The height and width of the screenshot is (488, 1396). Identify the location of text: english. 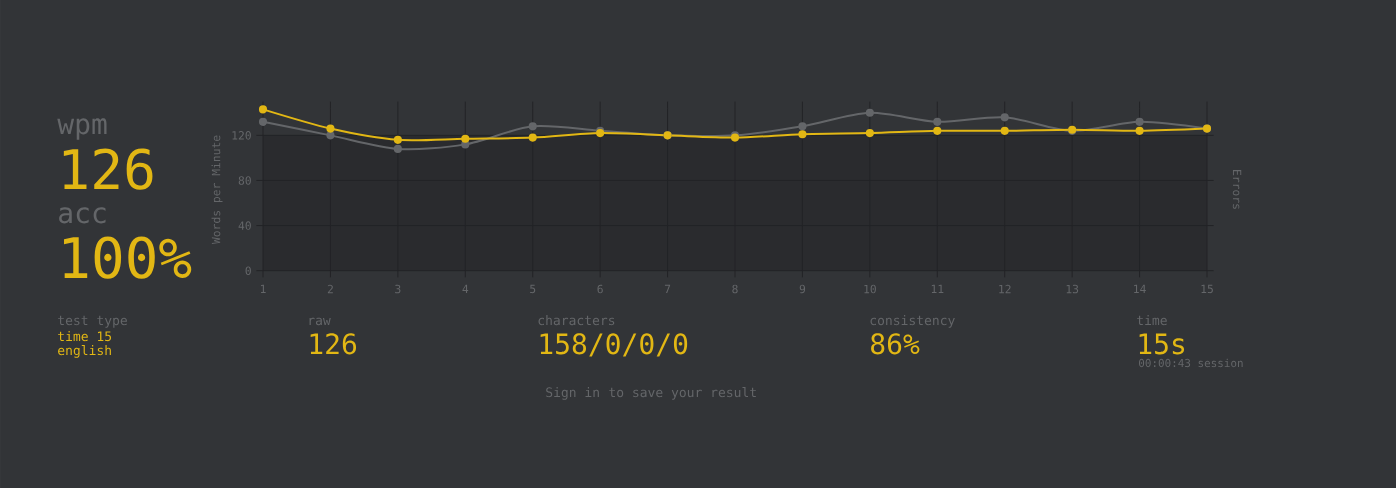
(84, 351).